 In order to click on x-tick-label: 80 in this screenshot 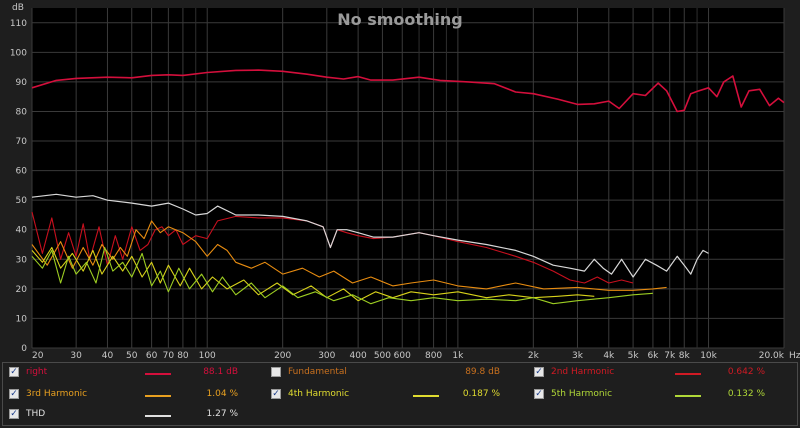, I will do `click(183, 356)`.